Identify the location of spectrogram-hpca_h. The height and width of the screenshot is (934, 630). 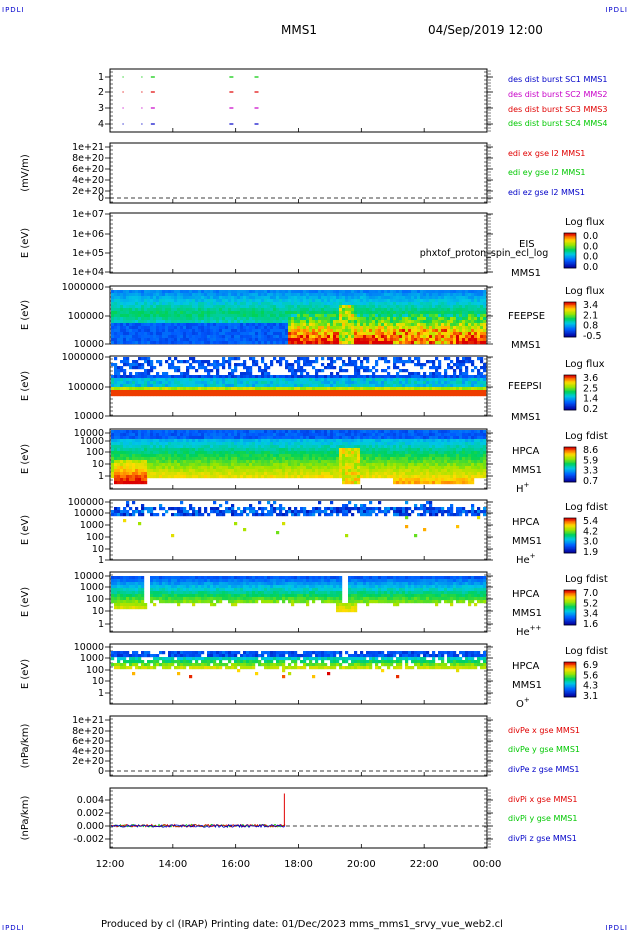
(299, 457).